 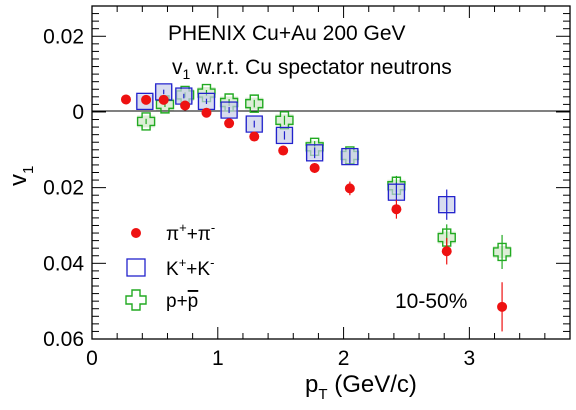 What do you see at coordinates (190, 232) in the screenshot?
I see `legend-label-pion: π++π-` at bounding box center [190, 232].